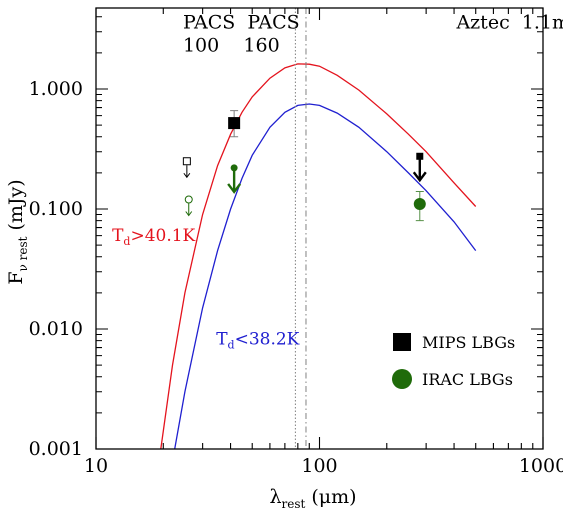 Image resolution: width=563 pixels, height=511 pixels. Describe the element at coordinates (541, 466) in the screenshot. I see `x-tick-label: 1000` at that location.